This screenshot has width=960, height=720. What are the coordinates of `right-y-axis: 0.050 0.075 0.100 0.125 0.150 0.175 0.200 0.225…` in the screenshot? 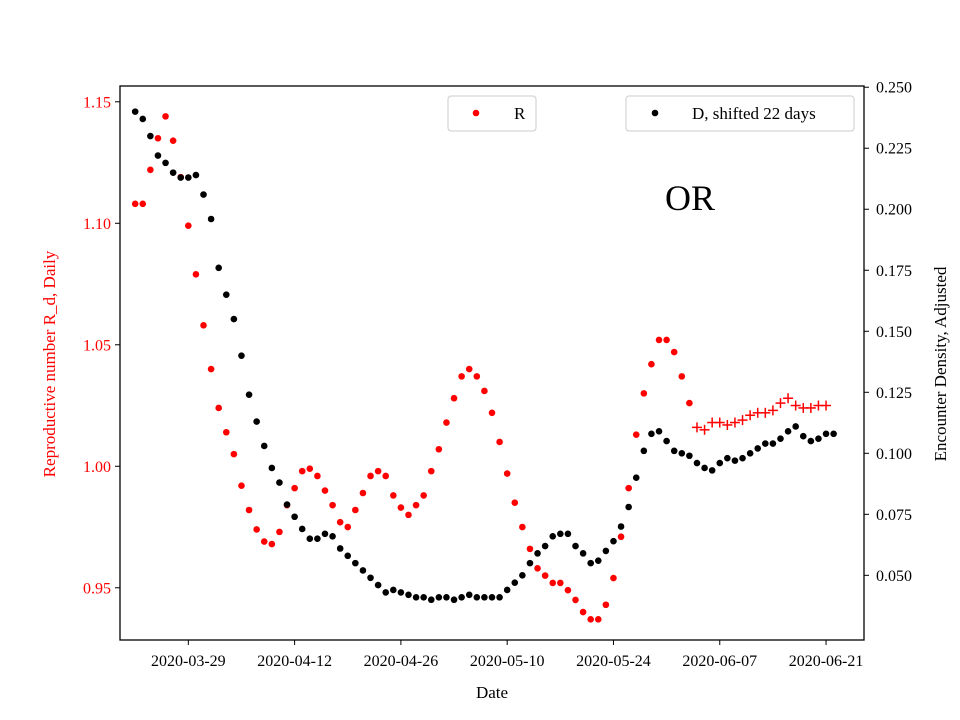 It's located at (888, 332).